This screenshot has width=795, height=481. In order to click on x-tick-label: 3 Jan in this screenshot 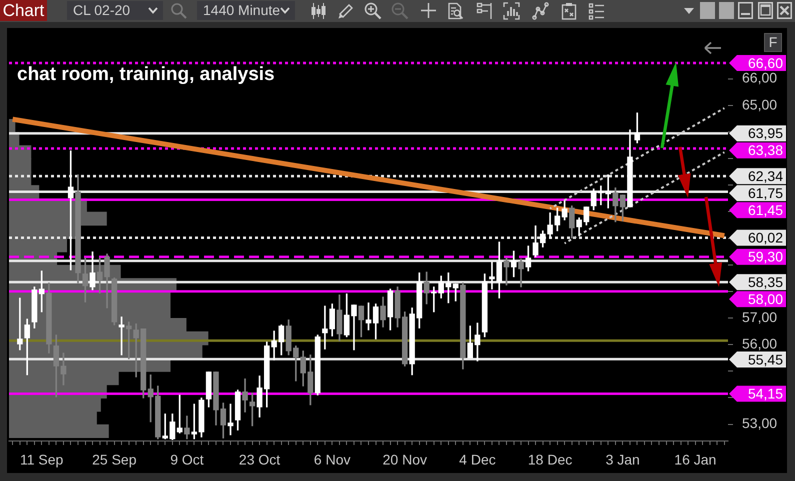, I will do `click(623, 459)`.